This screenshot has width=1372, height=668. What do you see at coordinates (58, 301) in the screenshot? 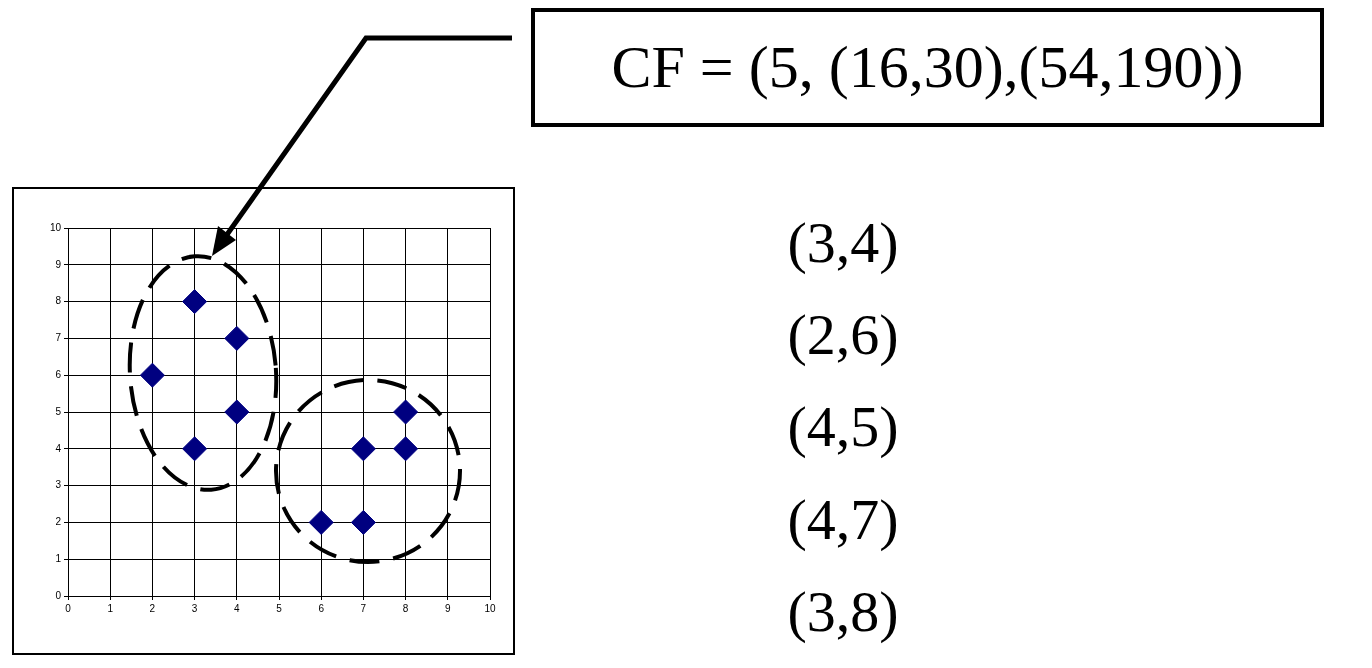
I see `y-tick-label: 8` at bounding box center [58, 301].